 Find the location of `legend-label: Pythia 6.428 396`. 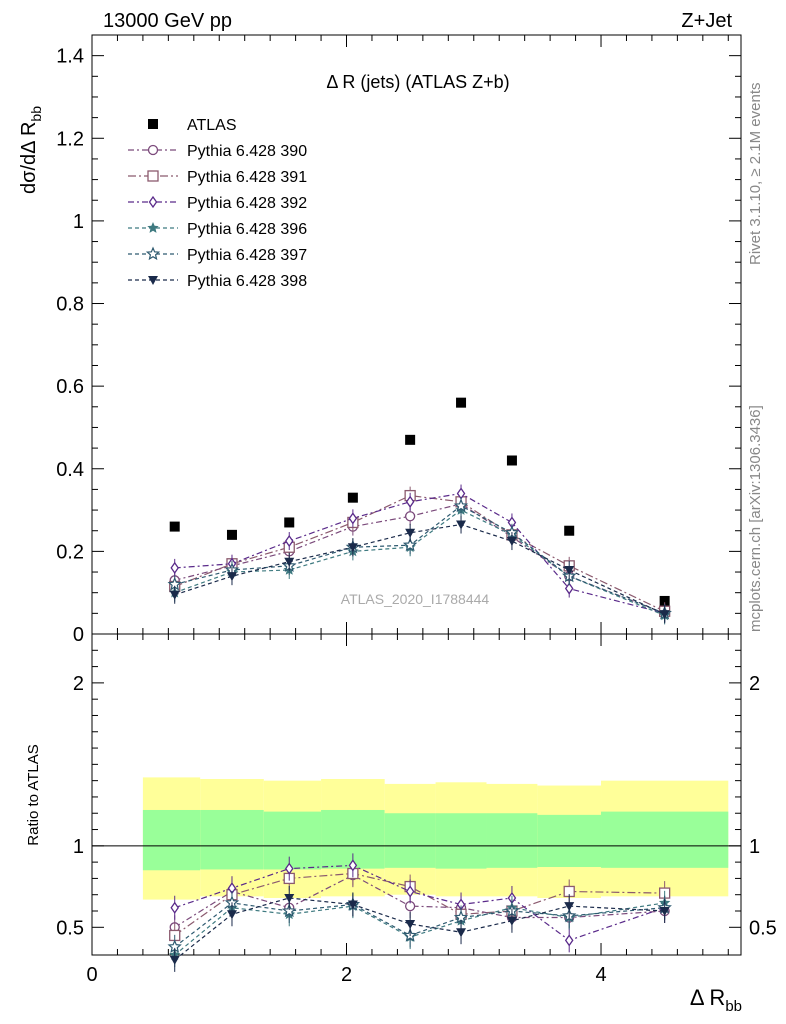

legend-label: Pythia 6.428 396 is located at coordinates (247, 229).